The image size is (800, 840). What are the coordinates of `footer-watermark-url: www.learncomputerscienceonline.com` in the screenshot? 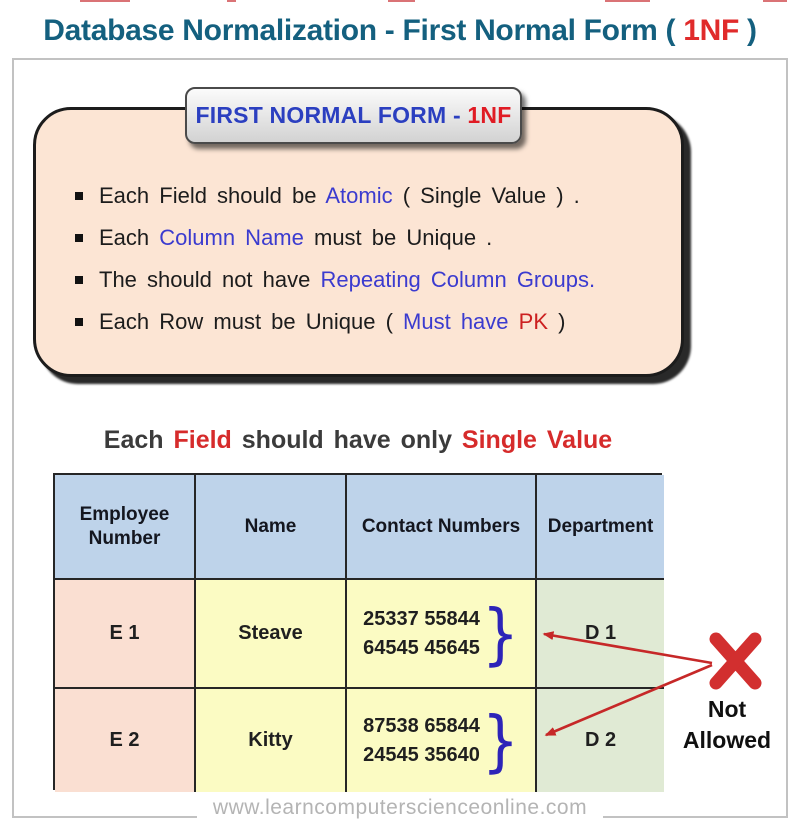 It's located at (400, 808).